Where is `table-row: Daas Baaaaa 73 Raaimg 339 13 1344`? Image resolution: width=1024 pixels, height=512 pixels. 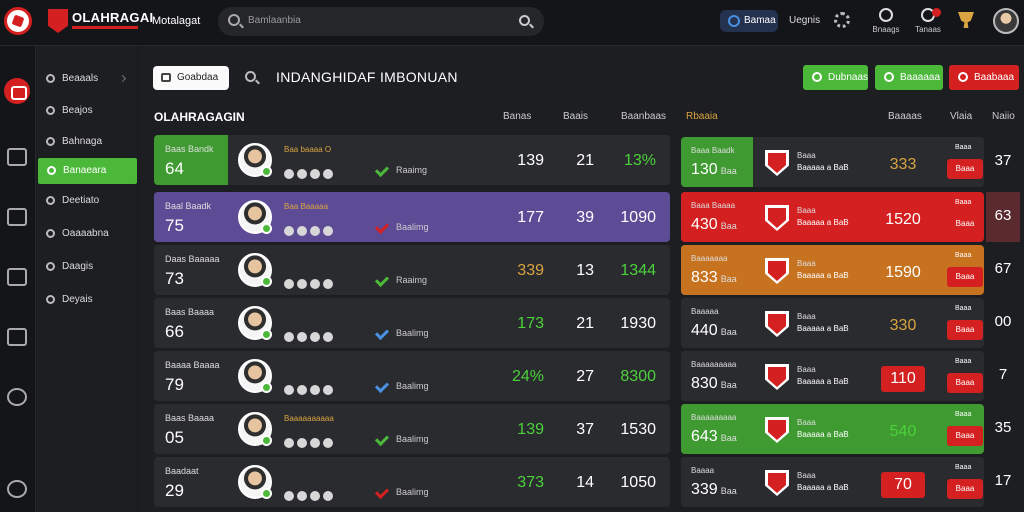 table-row: Daas Baaaaa 73 Raaimg 339 13 1344 is located at coordinates (412, 270).